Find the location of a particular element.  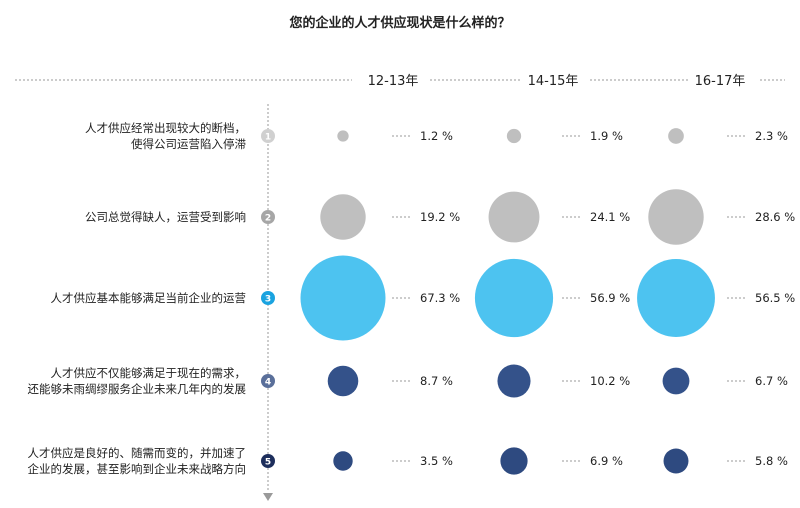

value-label-row4-col3: 6.7 % is located at coordinates (771, 381).